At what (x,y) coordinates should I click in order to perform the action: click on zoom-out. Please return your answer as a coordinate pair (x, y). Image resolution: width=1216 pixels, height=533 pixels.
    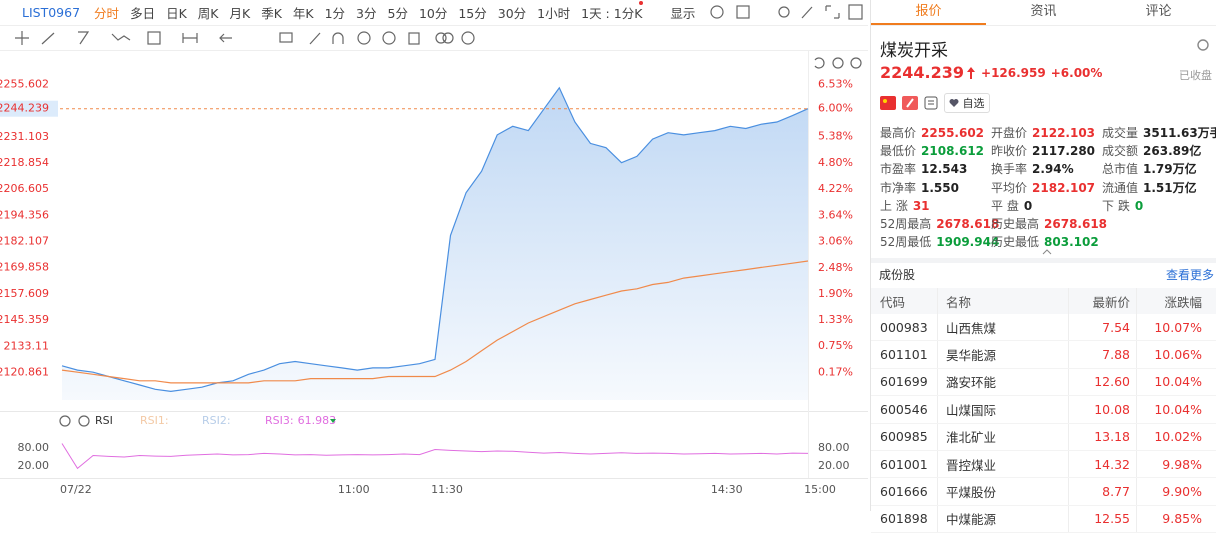
    Looking at the image, I should click on (838, 63).